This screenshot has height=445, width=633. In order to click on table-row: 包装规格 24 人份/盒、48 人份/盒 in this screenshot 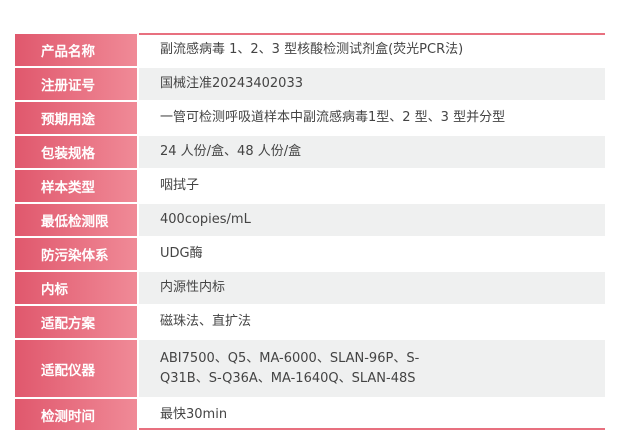, I will do `click(310, 152)`.